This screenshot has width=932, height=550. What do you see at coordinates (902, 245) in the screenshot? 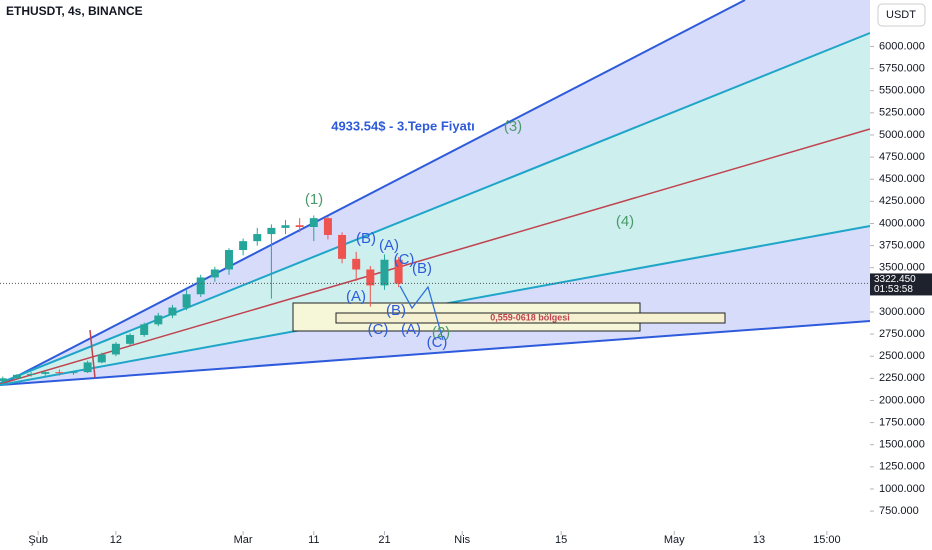
I see `y-tick-label: 3750.000` at bounding box center [902, 245].